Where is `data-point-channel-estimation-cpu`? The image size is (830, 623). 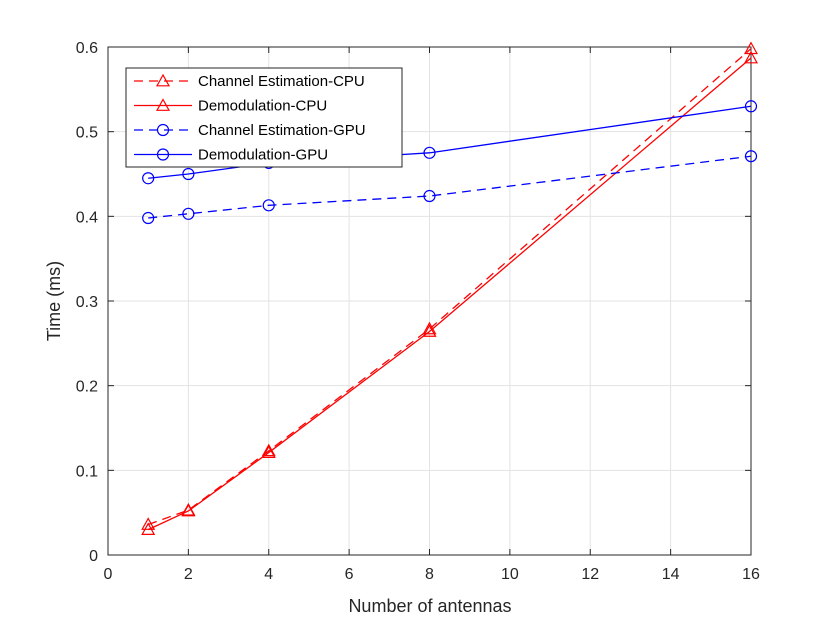 data-point-channel-estimation-cpu is located at coordinates (751, 48).